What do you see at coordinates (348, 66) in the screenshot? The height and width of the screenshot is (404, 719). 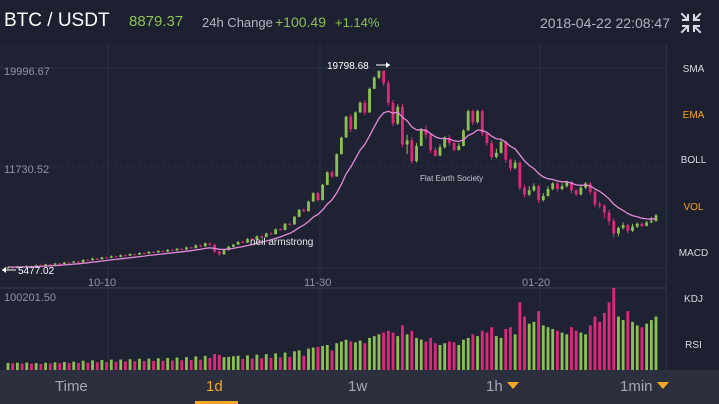 I see `max-price-label: 19798.68` at bounding box center [348, 66].